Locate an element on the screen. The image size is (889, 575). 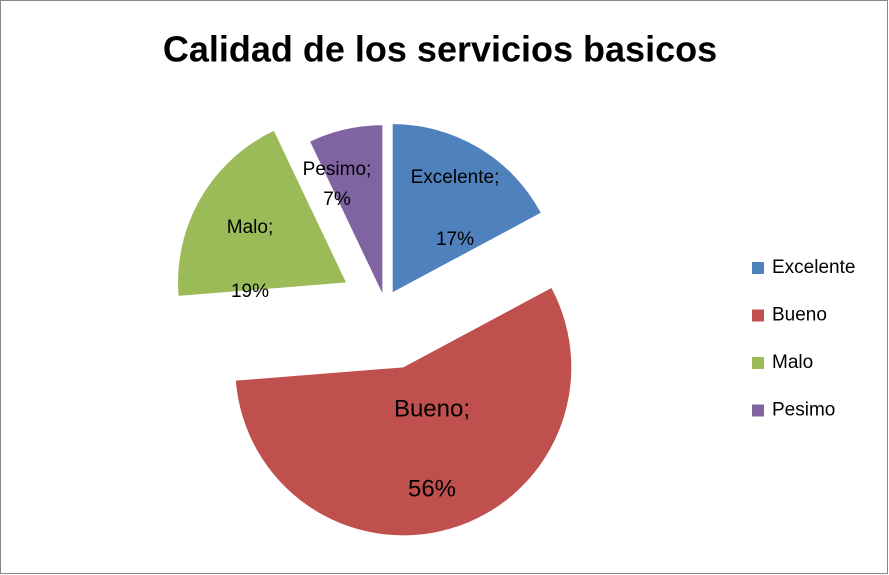
legend-label: Bueno is located at coordinates (799, 315).